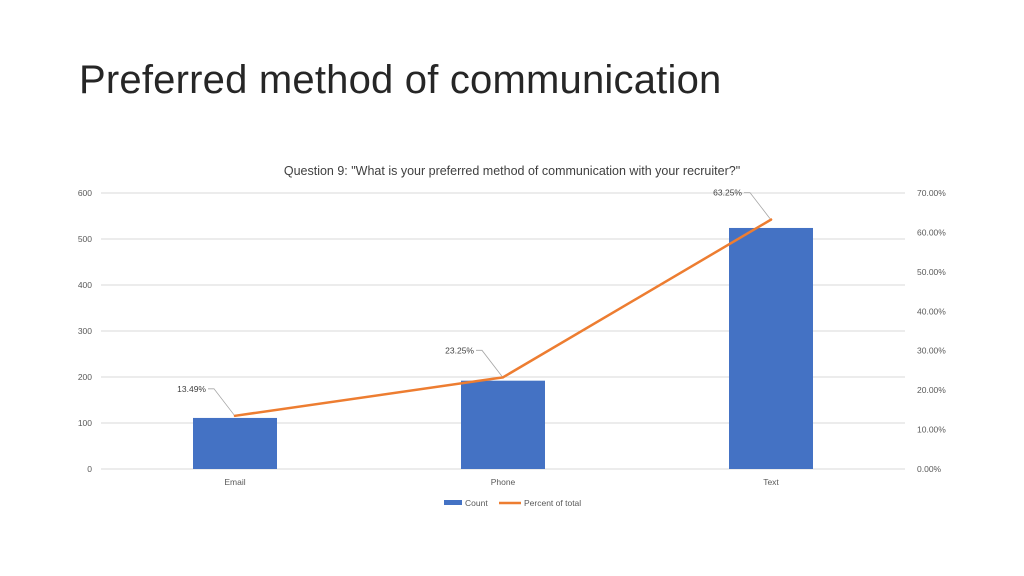 Image resolution: width=1024 pixels, height=576 pixels. Describe the element at coordinates (727, 193) in the screenshot. I see `data-label: 63.25%` at that location.